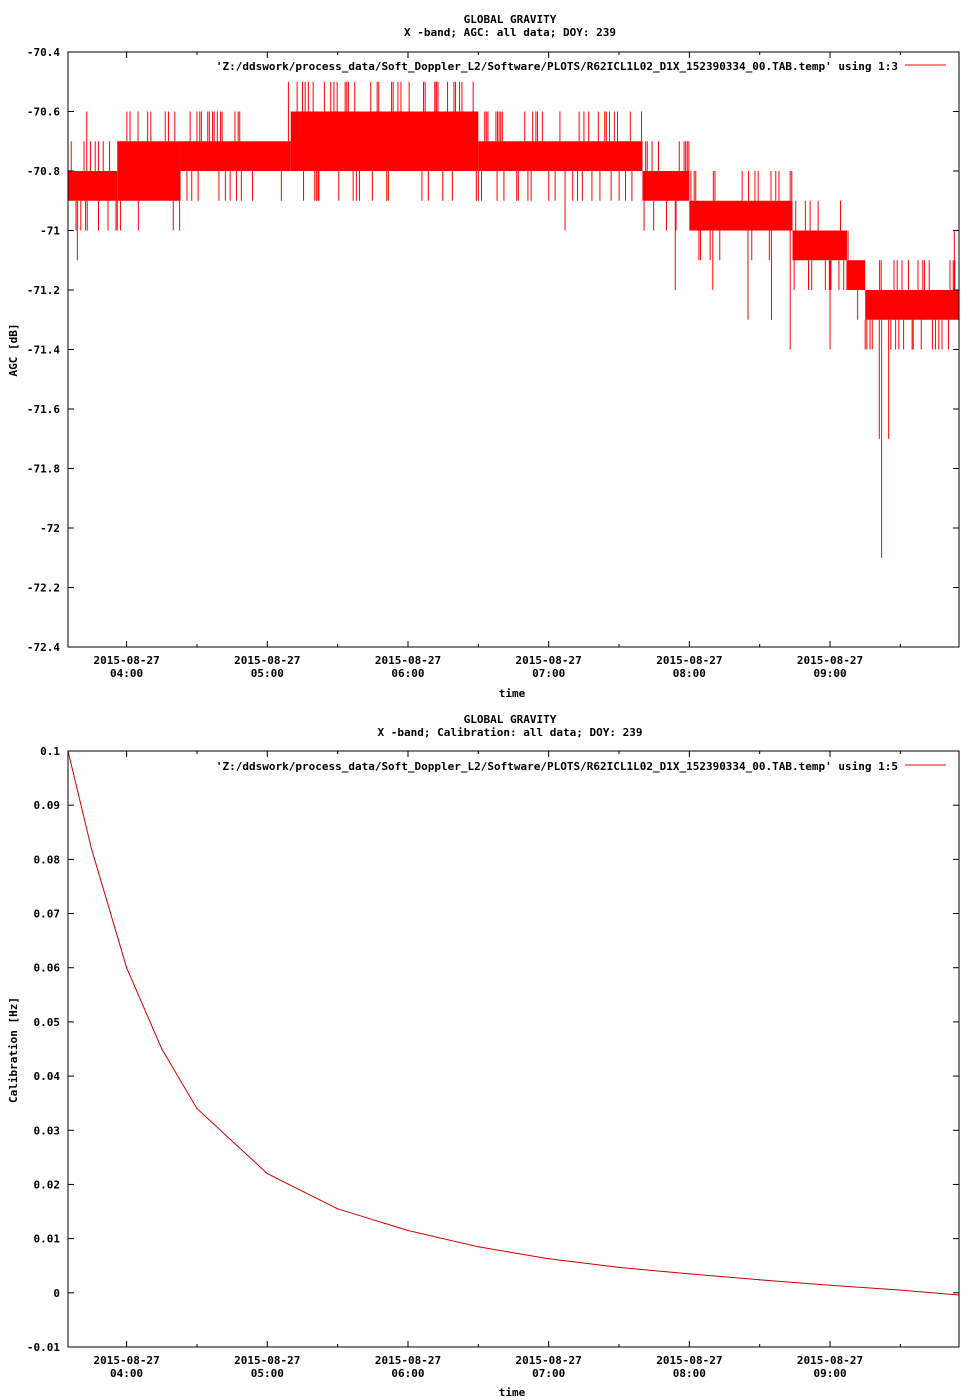 The height and width of the screenshot is (1400, 980). I want to click on calibration-y-tick-label: 0.05, so click(47, 1022).